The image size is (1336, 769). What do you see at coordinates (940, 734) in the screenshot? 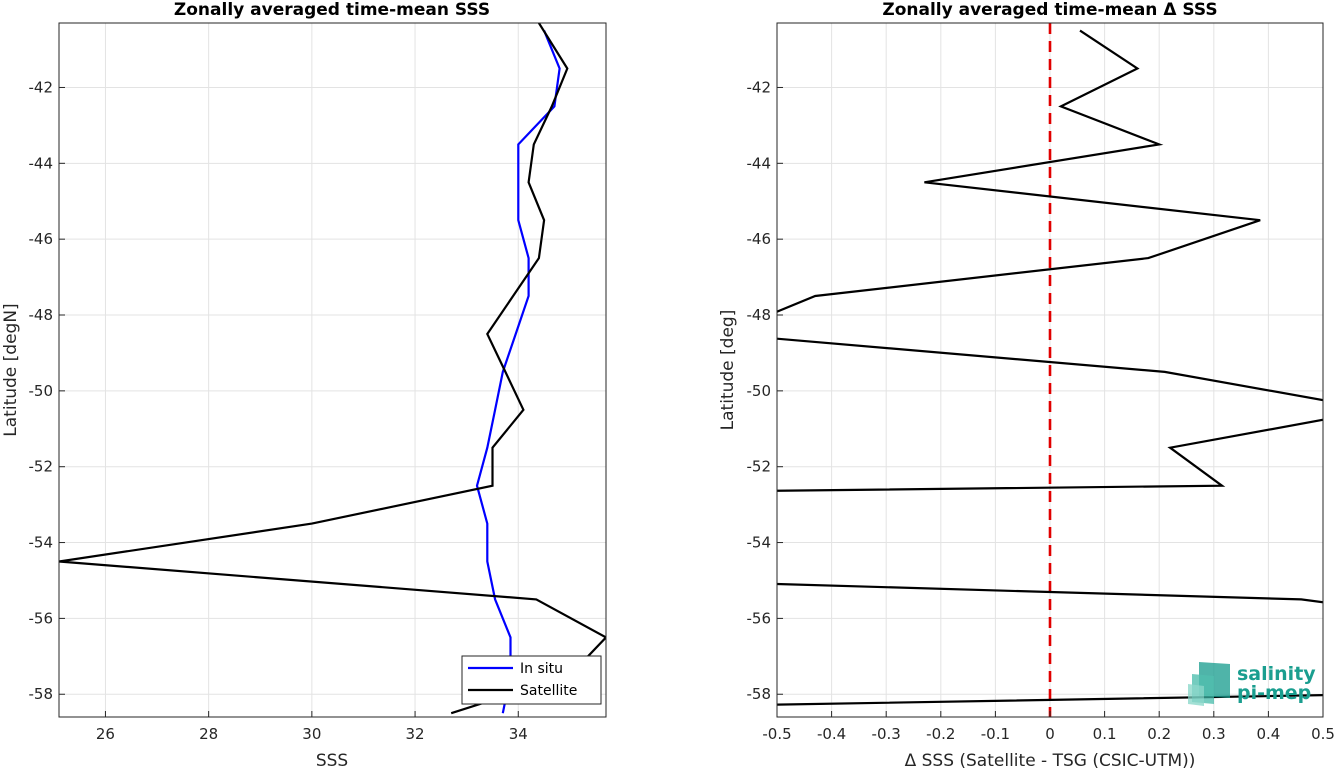
I see `x-tick-label: -0.2` at bounding box center [940, 734].